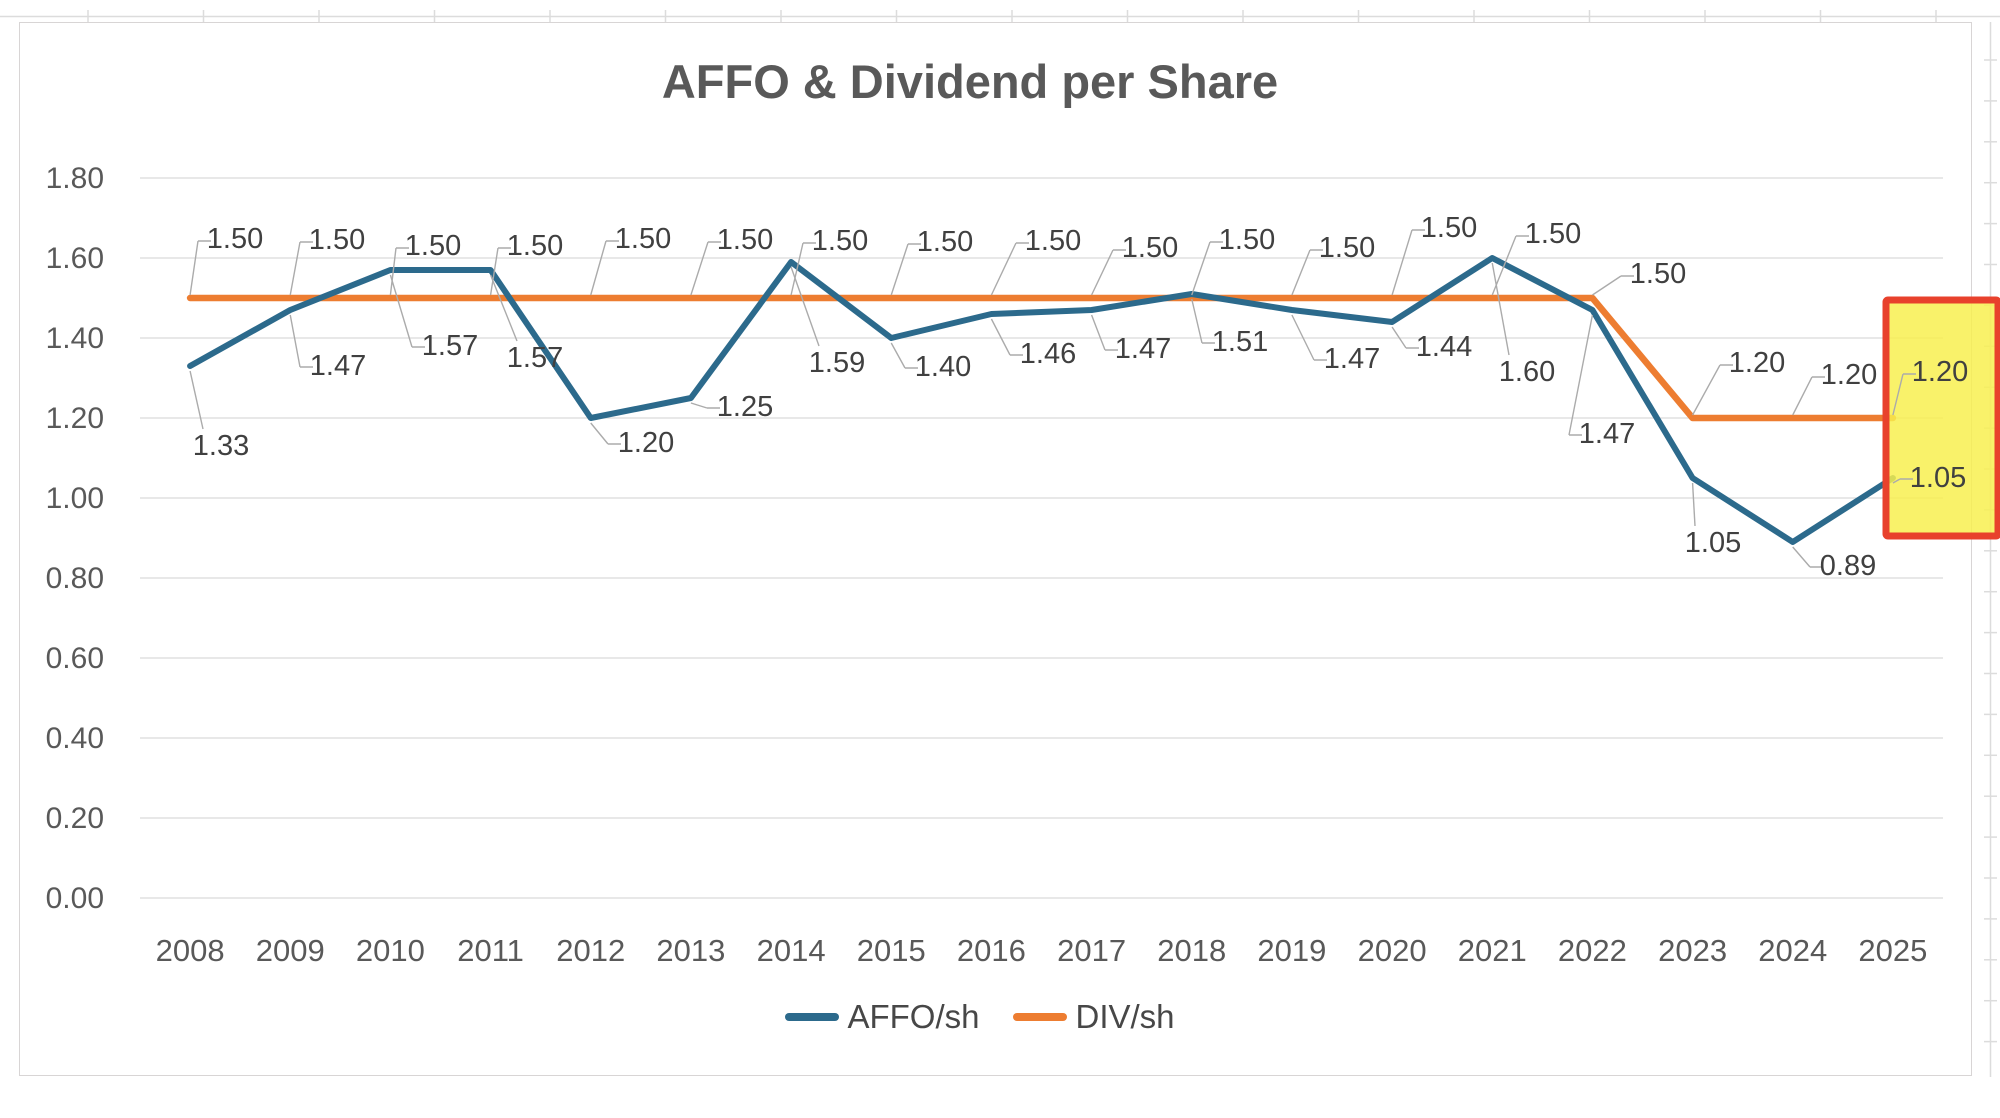 This screenshot has height=1118, width=2000. Describe the element at coordinates (837, 363) in the screenshot. I see `affo-data-label: 1.59` at that location.